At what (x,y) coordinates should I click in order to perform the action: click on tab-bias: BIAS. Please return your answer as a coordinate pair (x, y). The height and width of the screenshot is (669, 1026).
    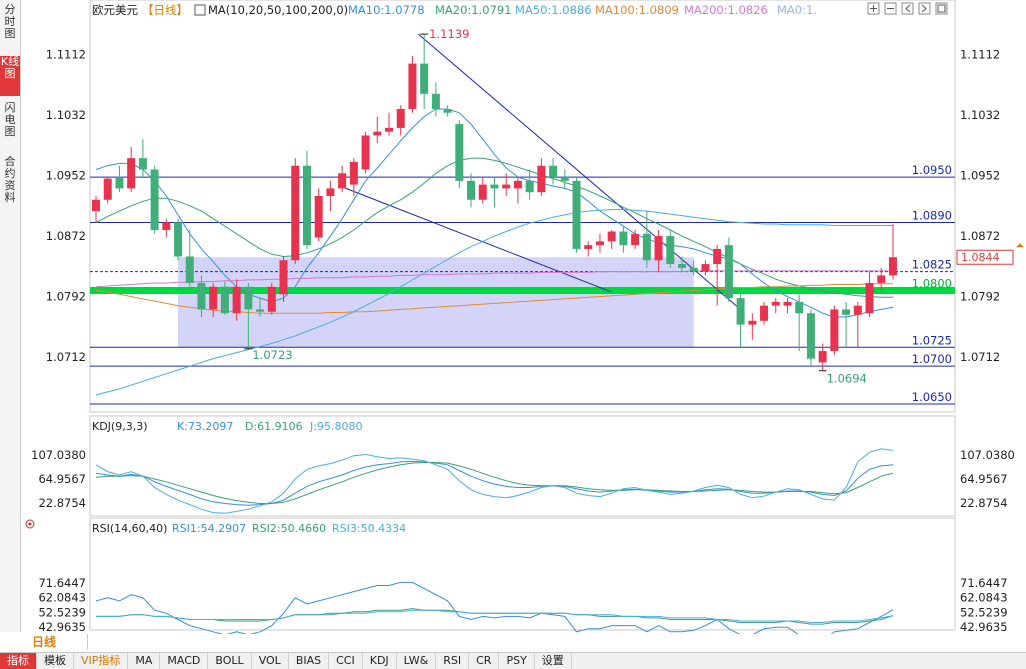
    Looking at the image, I should click on (309, 661).